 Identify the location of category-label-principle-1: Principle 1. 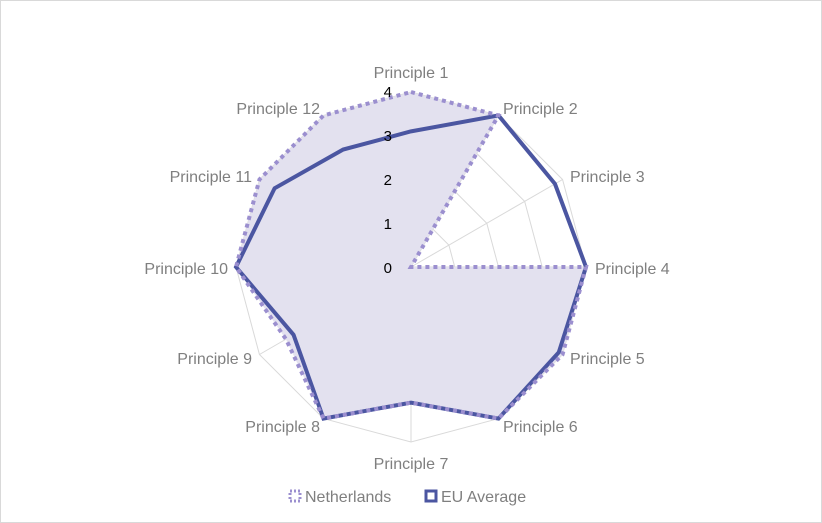
(411, 73).